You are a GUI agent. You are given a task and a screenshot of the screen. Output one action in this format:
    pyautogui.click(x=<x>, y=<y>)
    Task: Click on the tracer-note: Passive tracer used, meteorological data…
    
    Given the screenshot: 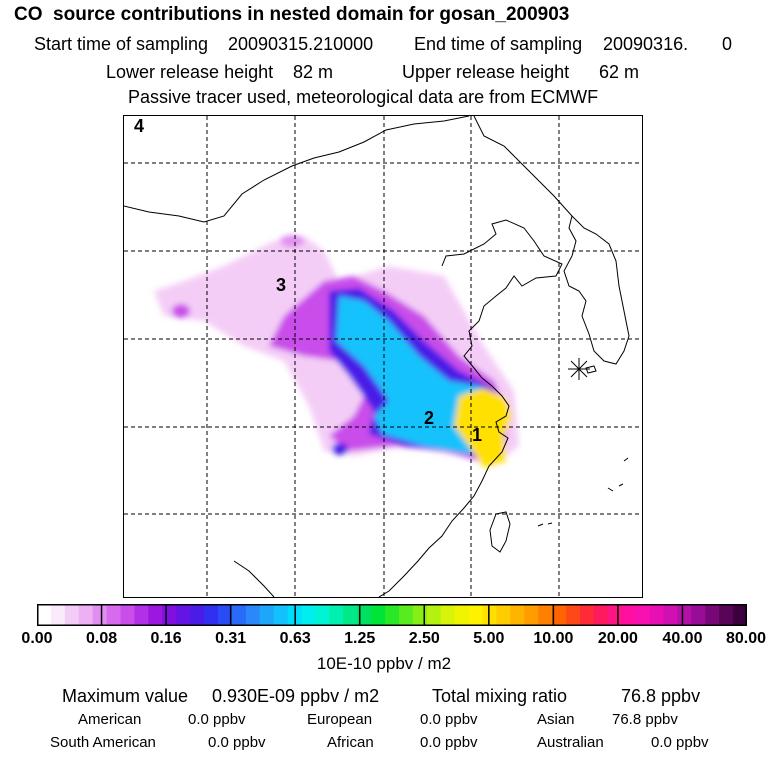 What is the action you would take?
    pyautogui.click(x=363, y=97)
    